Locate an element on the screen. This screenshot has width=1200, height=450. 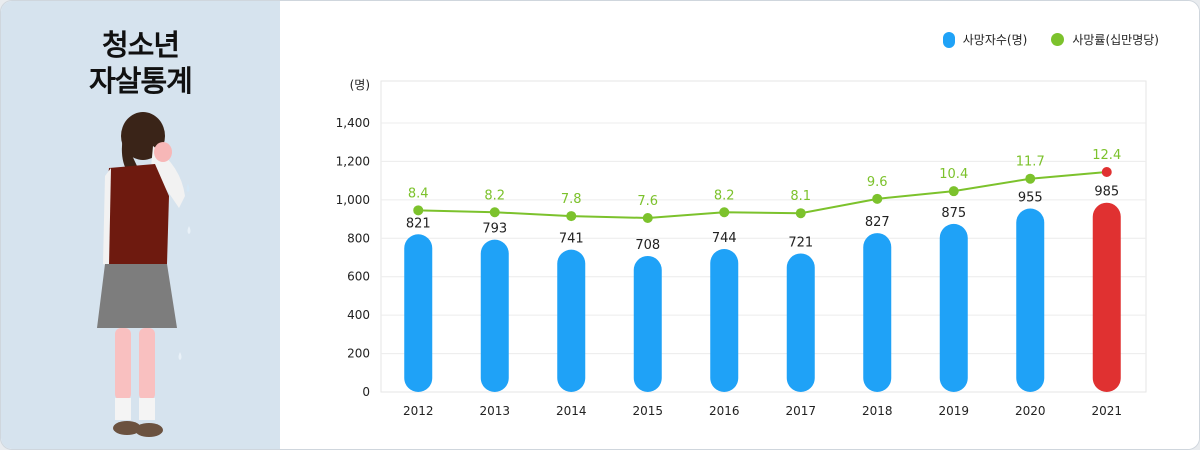
x-tick-label: 2012 is located at coordinates (418, 411).